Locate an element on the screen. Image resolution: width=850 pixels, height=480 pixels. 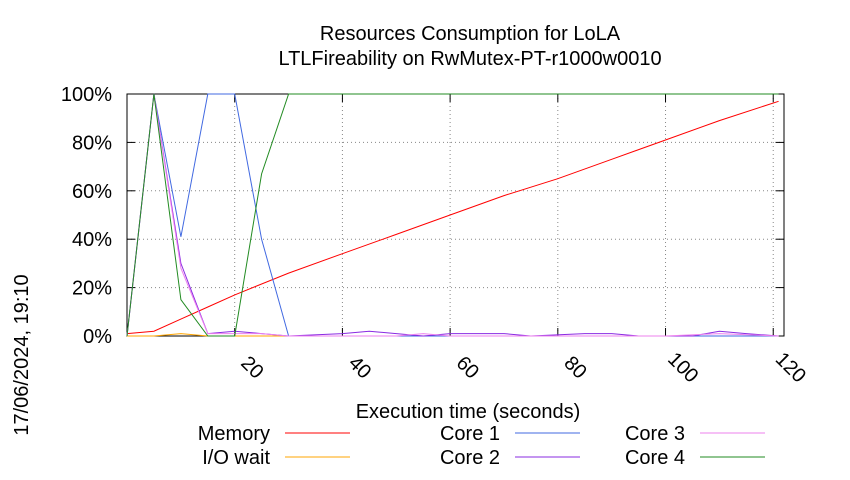
legend-label-i-o-wait: I/O wait is located at coordinates (236, 458).